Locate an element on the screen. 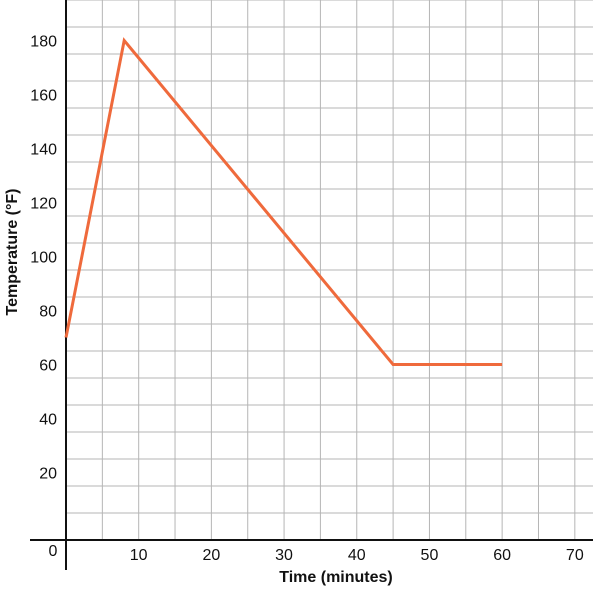 The height and width of the screenshot is (591, 593). y-tick-label: 60 is located at coordinates (48, 366).